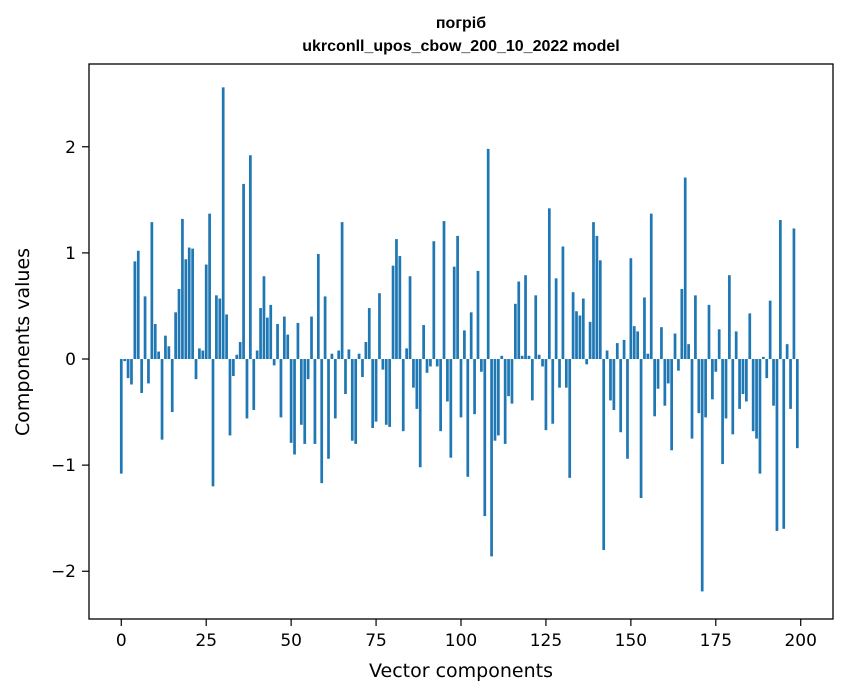  What do you see at coordinates (121, 641) in the screenshot?
I see `x-tick-label-0: 0` at bounding box center [121, 641].